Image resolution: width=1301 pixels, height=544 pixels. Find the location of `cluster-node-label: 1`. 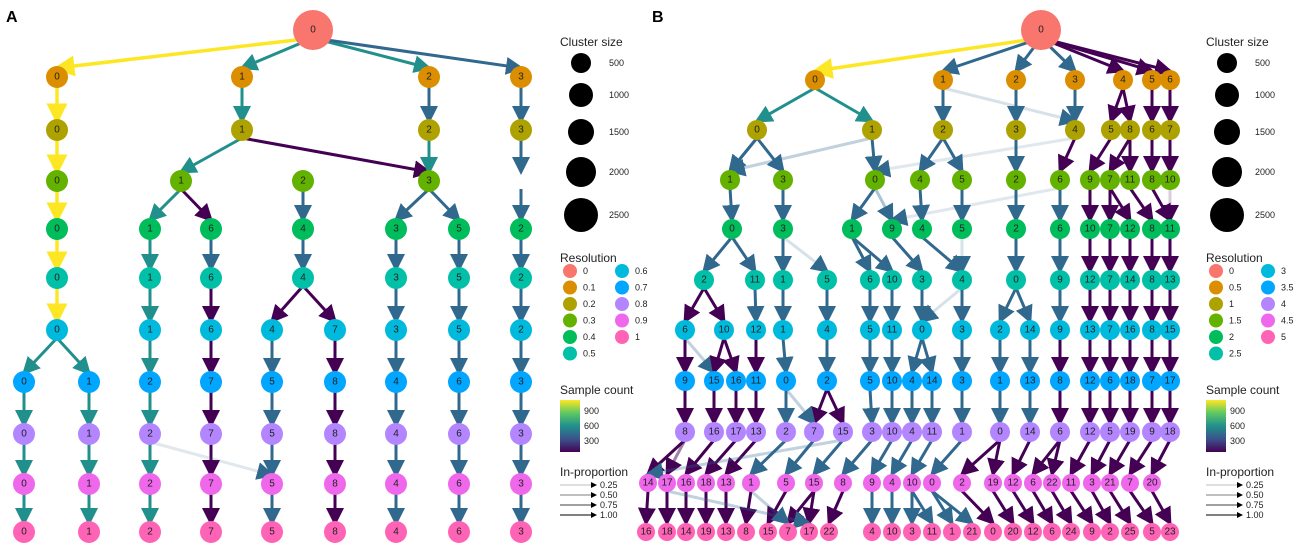

cluster-node-label: 1 is located at coordinates (89, 484).